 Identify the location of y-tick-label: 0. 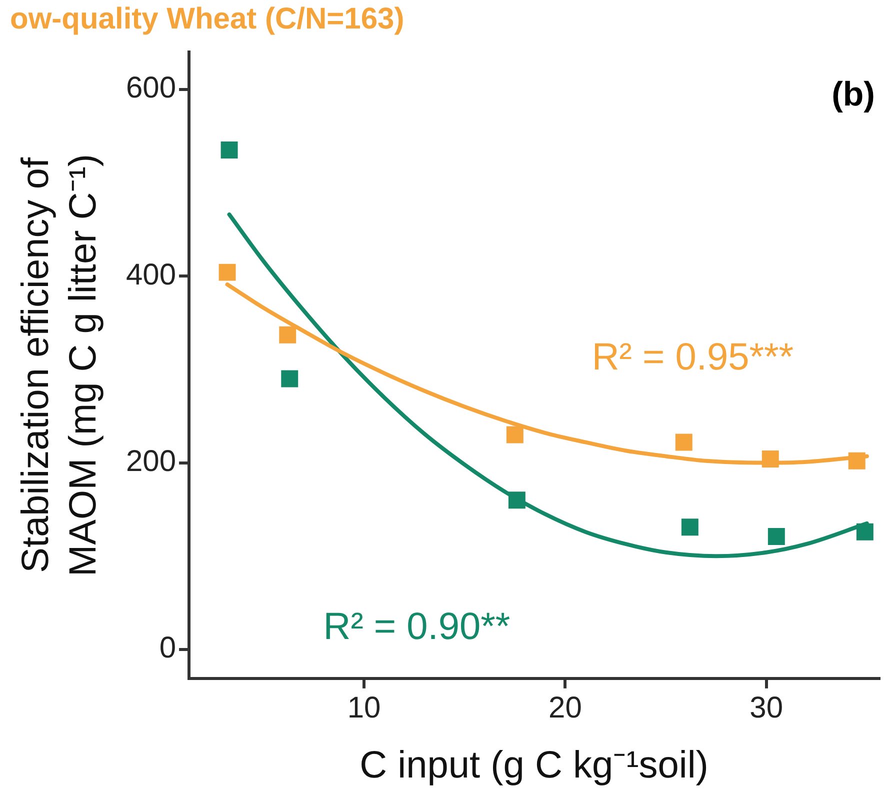
(167, 648).